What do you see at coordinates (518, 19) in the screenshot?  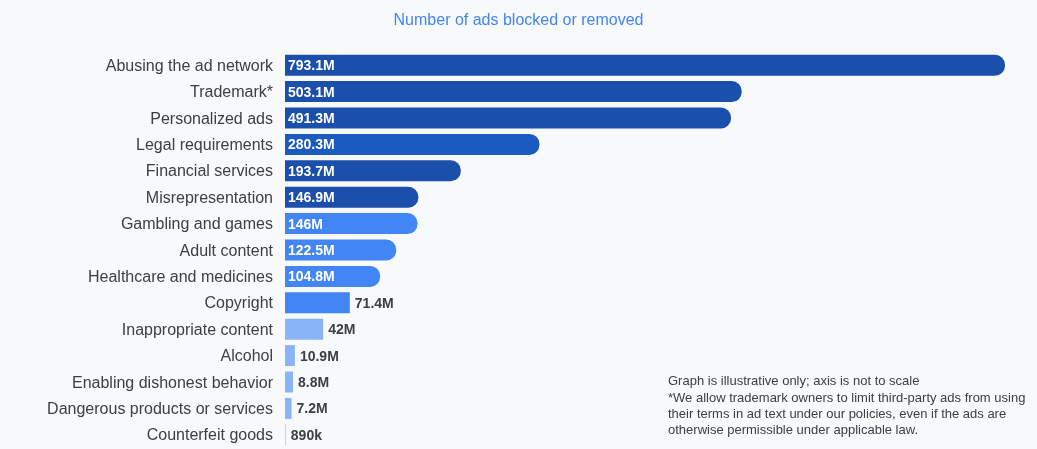 I see `chart-title: Number of ads blocked or removed` at bounding box center [518, 19].